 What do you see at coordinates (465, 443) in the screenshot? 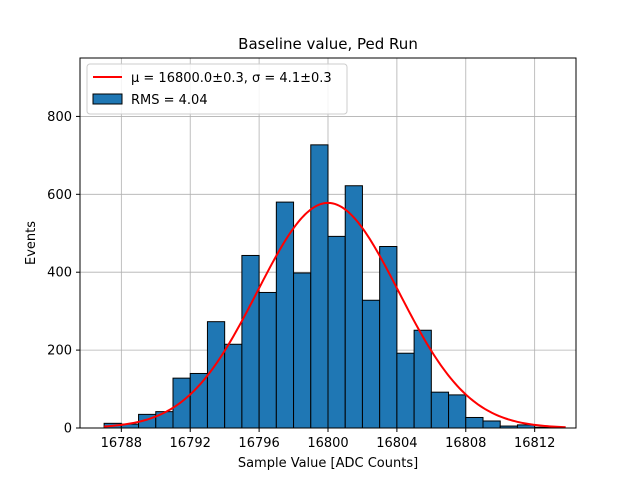
I see `x-tick-label: 16808` at bounding box center [465, 443].